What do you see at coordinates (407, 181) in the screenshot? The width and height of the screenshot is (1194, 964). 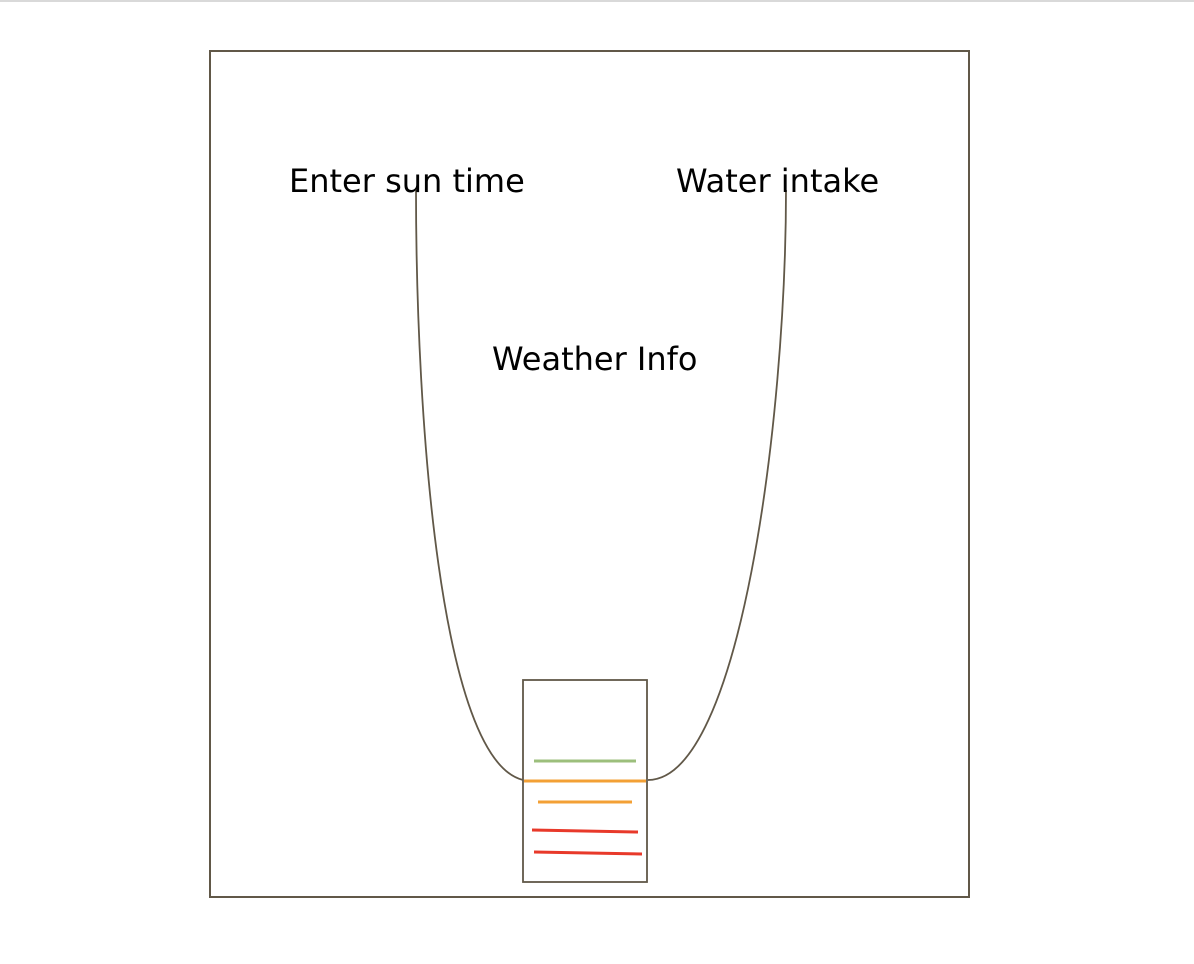 I see `sun-time-label: Enter sun time` at bounding box center [407, 181].